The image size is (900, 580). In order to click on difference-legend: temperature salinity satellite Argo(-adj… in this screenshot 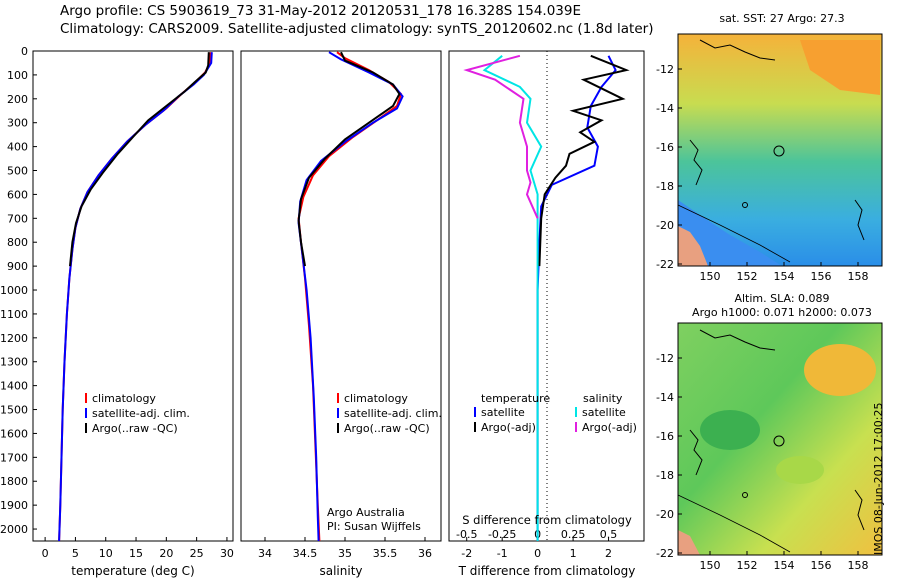, I will do `click(555, 413)`.